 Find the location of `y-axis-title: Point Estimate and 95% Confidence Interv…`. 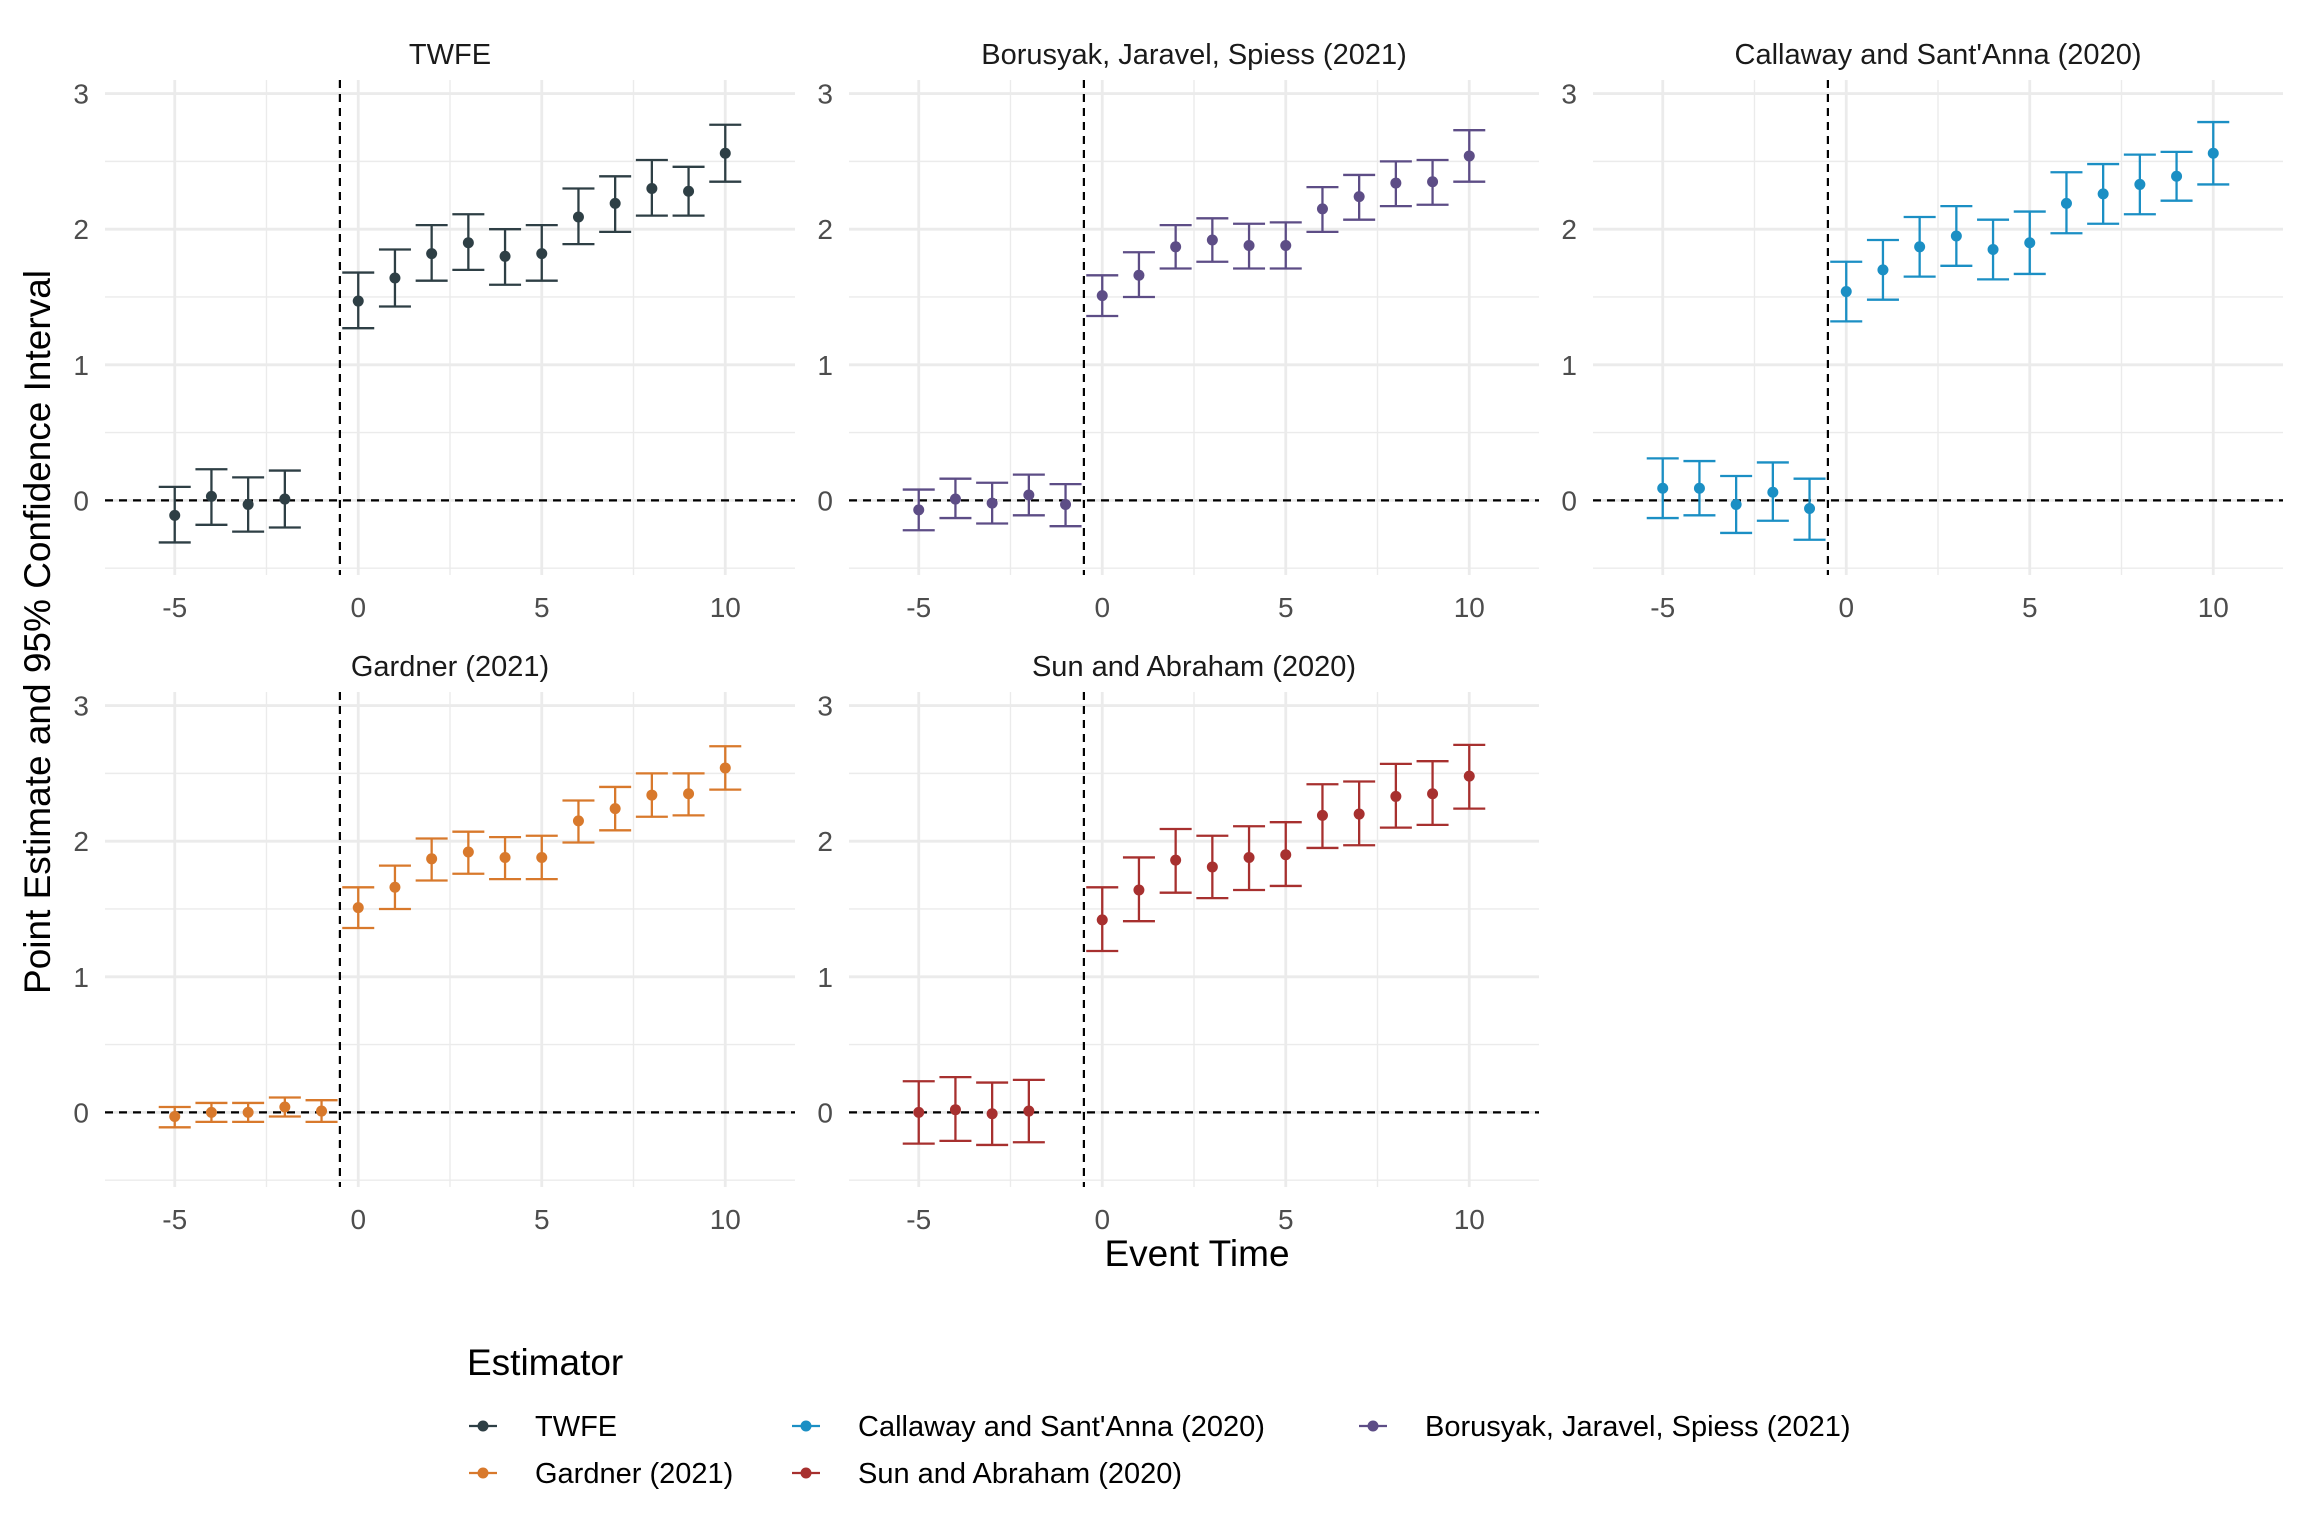

y-axis-title: Point Estimate and 95% Confidence Interv… is located at coordinates (37, 632).